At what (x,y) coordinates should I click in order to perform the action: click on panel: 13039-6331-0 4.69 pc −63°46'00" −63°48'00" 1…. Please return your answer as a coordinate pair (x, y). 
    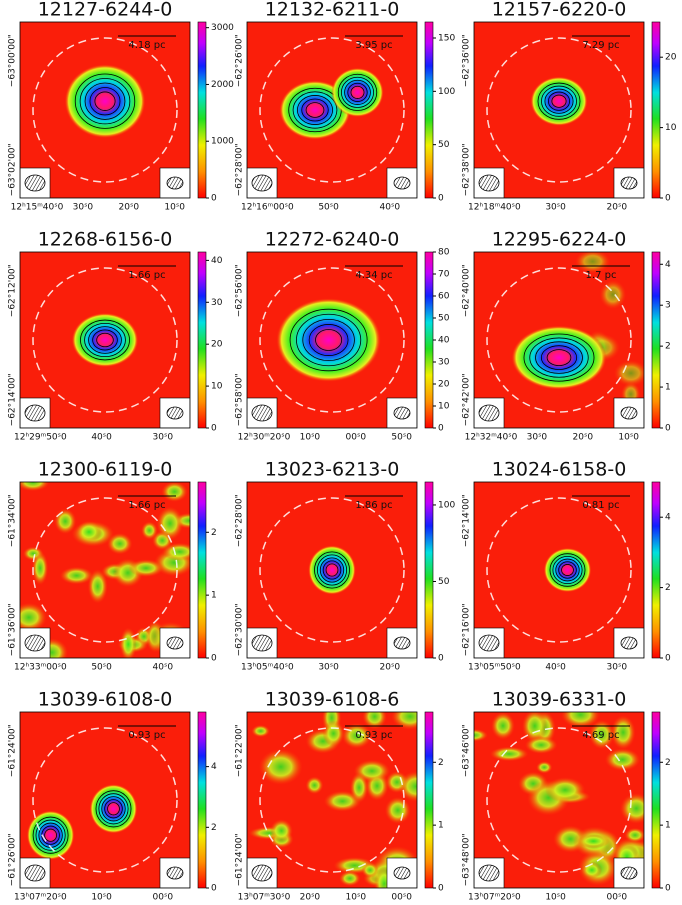
    Looking at the image, I should click on (567, 796).